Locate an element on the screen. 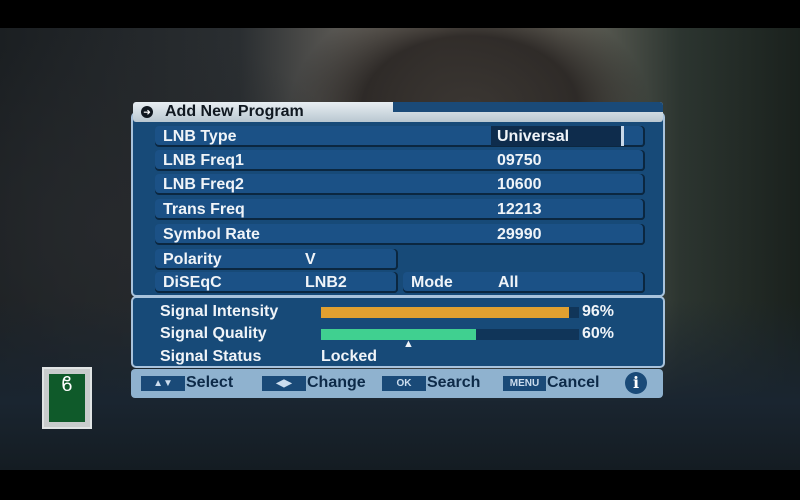  cancel-hint: Cancel is located at coordinates (573, 382).